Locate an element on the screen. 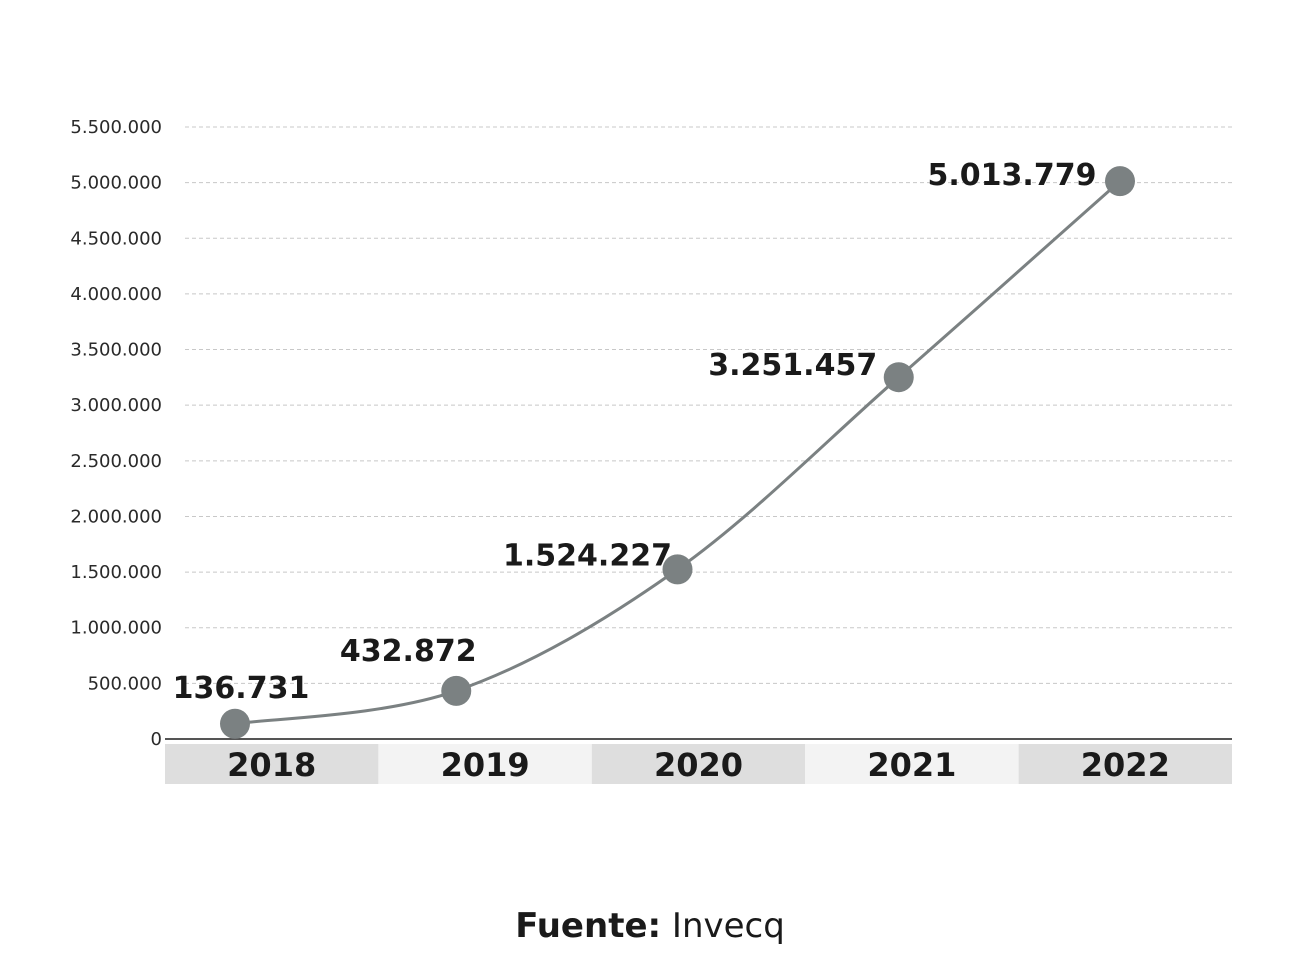 This screenshot has height=980, width=1300. y-tick-label: 0 is located at coordinates (156, 739).